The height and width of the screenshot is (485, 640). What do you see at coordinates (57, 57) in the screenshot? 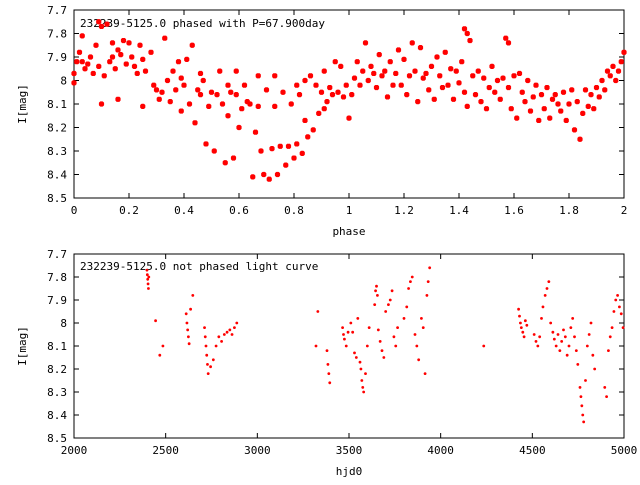
I see `y-tick-label: 7.9` at bounding box center [57, 57].